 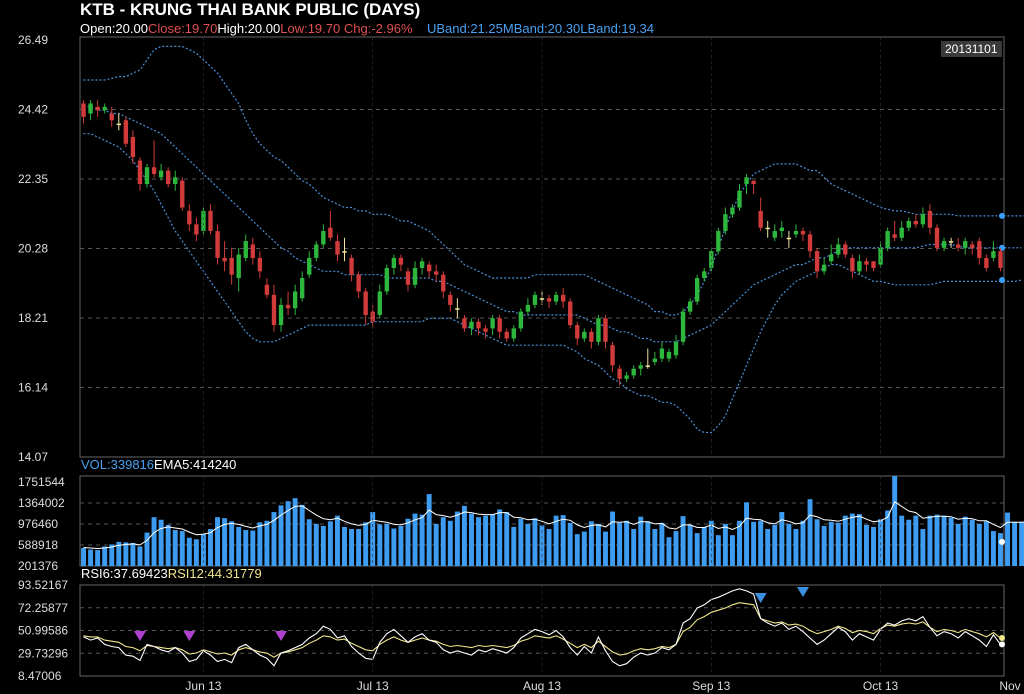 I want to click on volume-tick-label: 588918, so click(x=38, y=545).